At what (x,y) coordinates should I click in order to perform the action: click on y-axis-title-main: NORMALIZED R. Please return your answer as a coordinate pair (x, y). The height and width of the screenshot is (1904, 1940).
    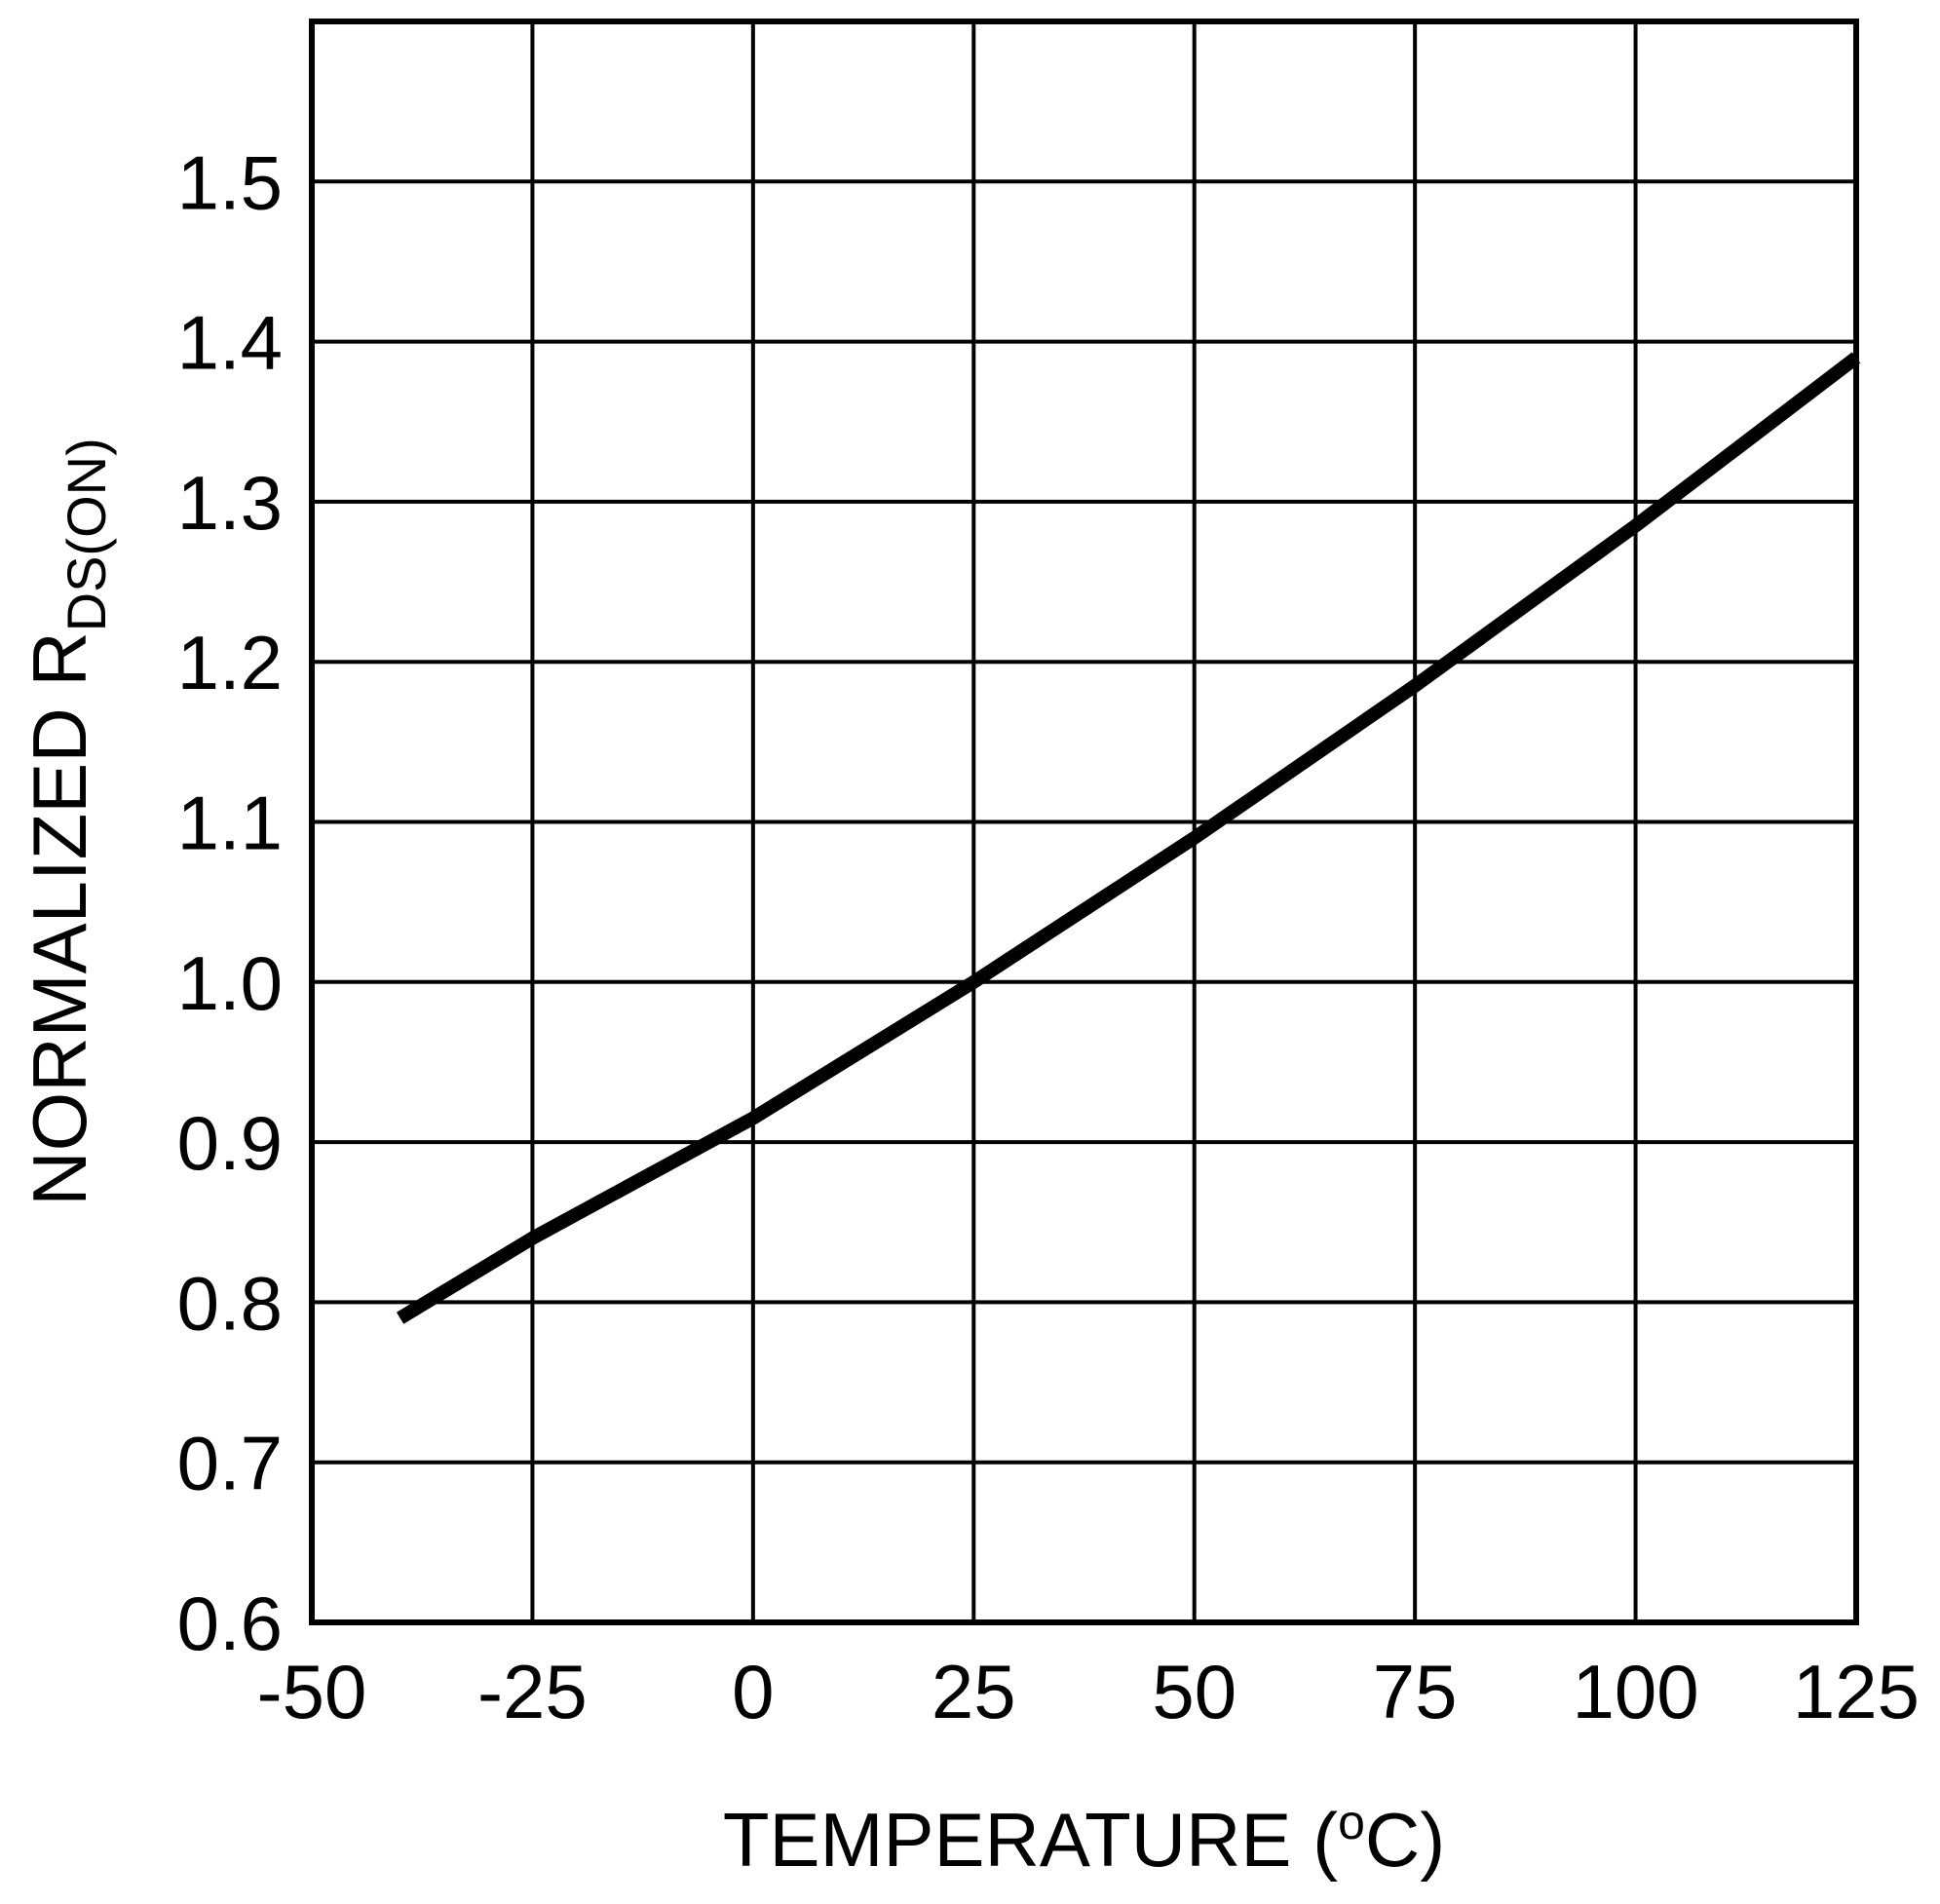
    Looking at the image, I should click on (59, 918).